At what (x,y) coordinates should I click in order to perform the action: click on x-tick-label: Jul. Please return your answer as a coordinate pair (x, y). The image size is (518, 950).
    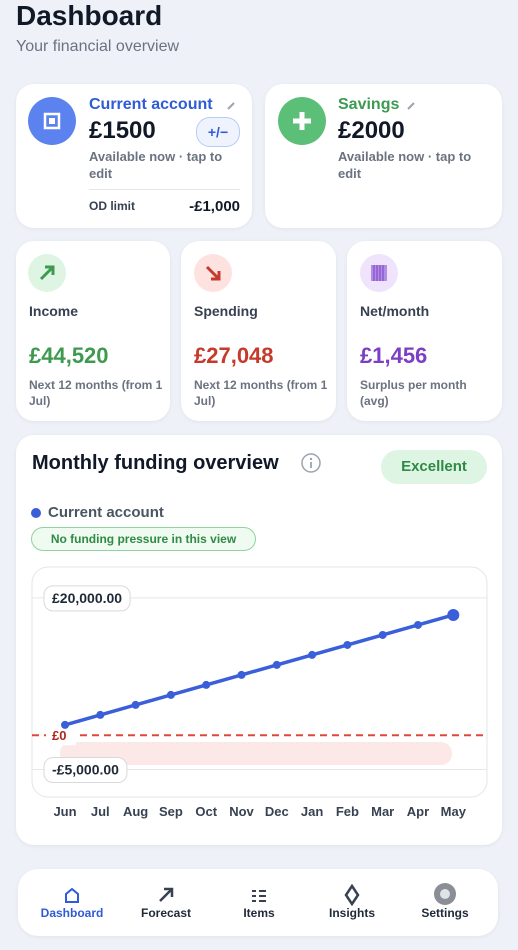
    Looking at the image, I should click on (100, 811).